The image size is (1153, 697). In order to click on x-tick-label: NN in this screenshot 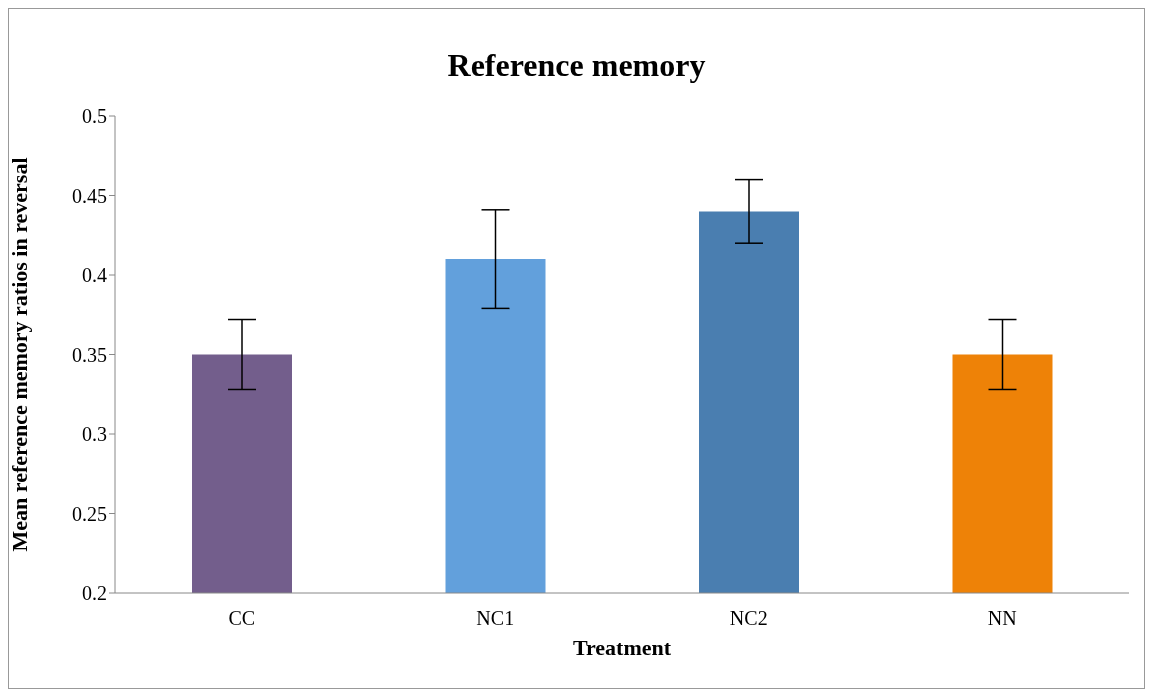, I will do `click(1002, 618)`.